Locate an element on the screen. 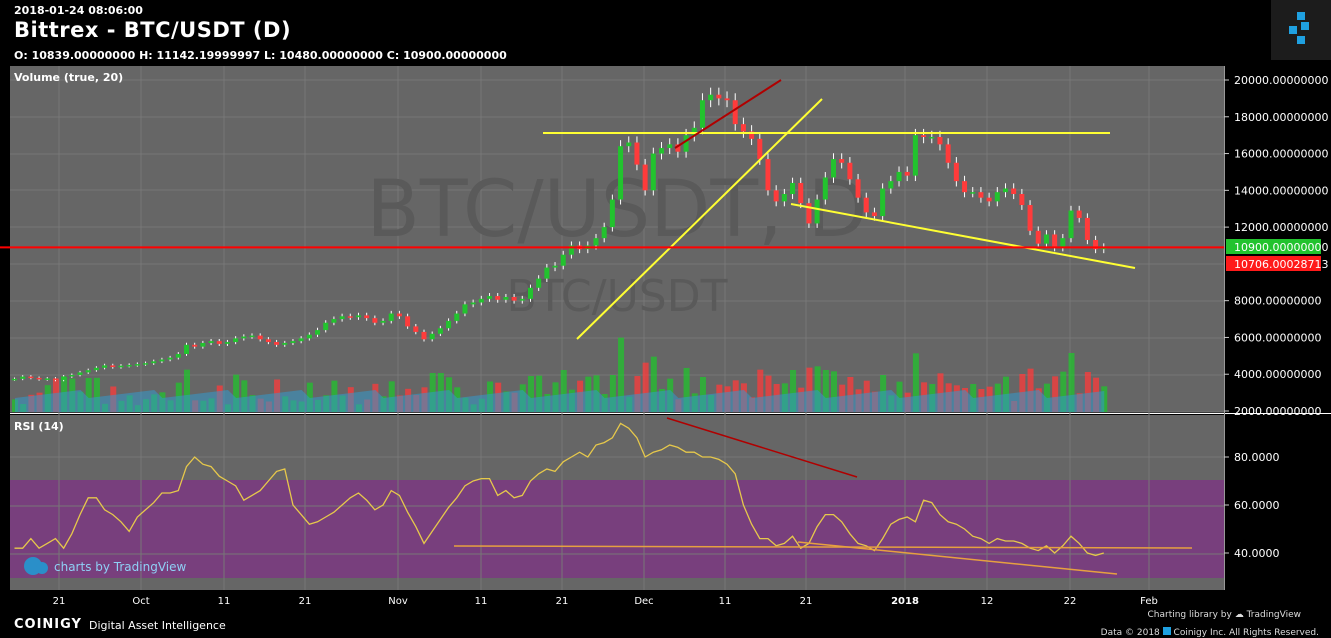  rsi-axis: 80.0000 60.0000 40.0000 is located at coordinates (1252, 505).